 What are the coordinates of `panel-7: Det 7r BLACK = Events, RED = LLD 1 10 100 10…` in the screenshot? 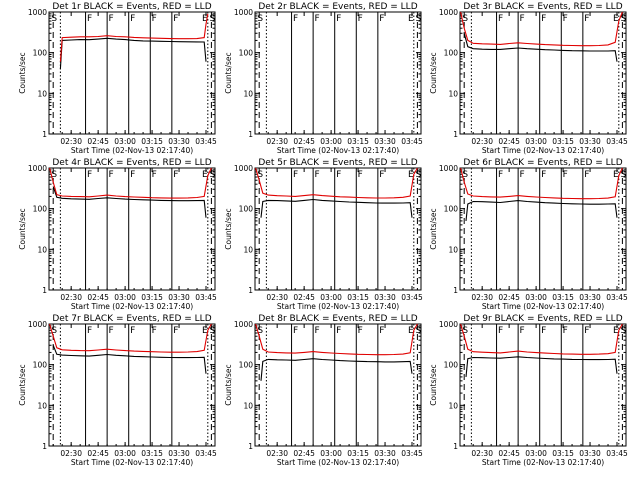 It's located at (117, 390).